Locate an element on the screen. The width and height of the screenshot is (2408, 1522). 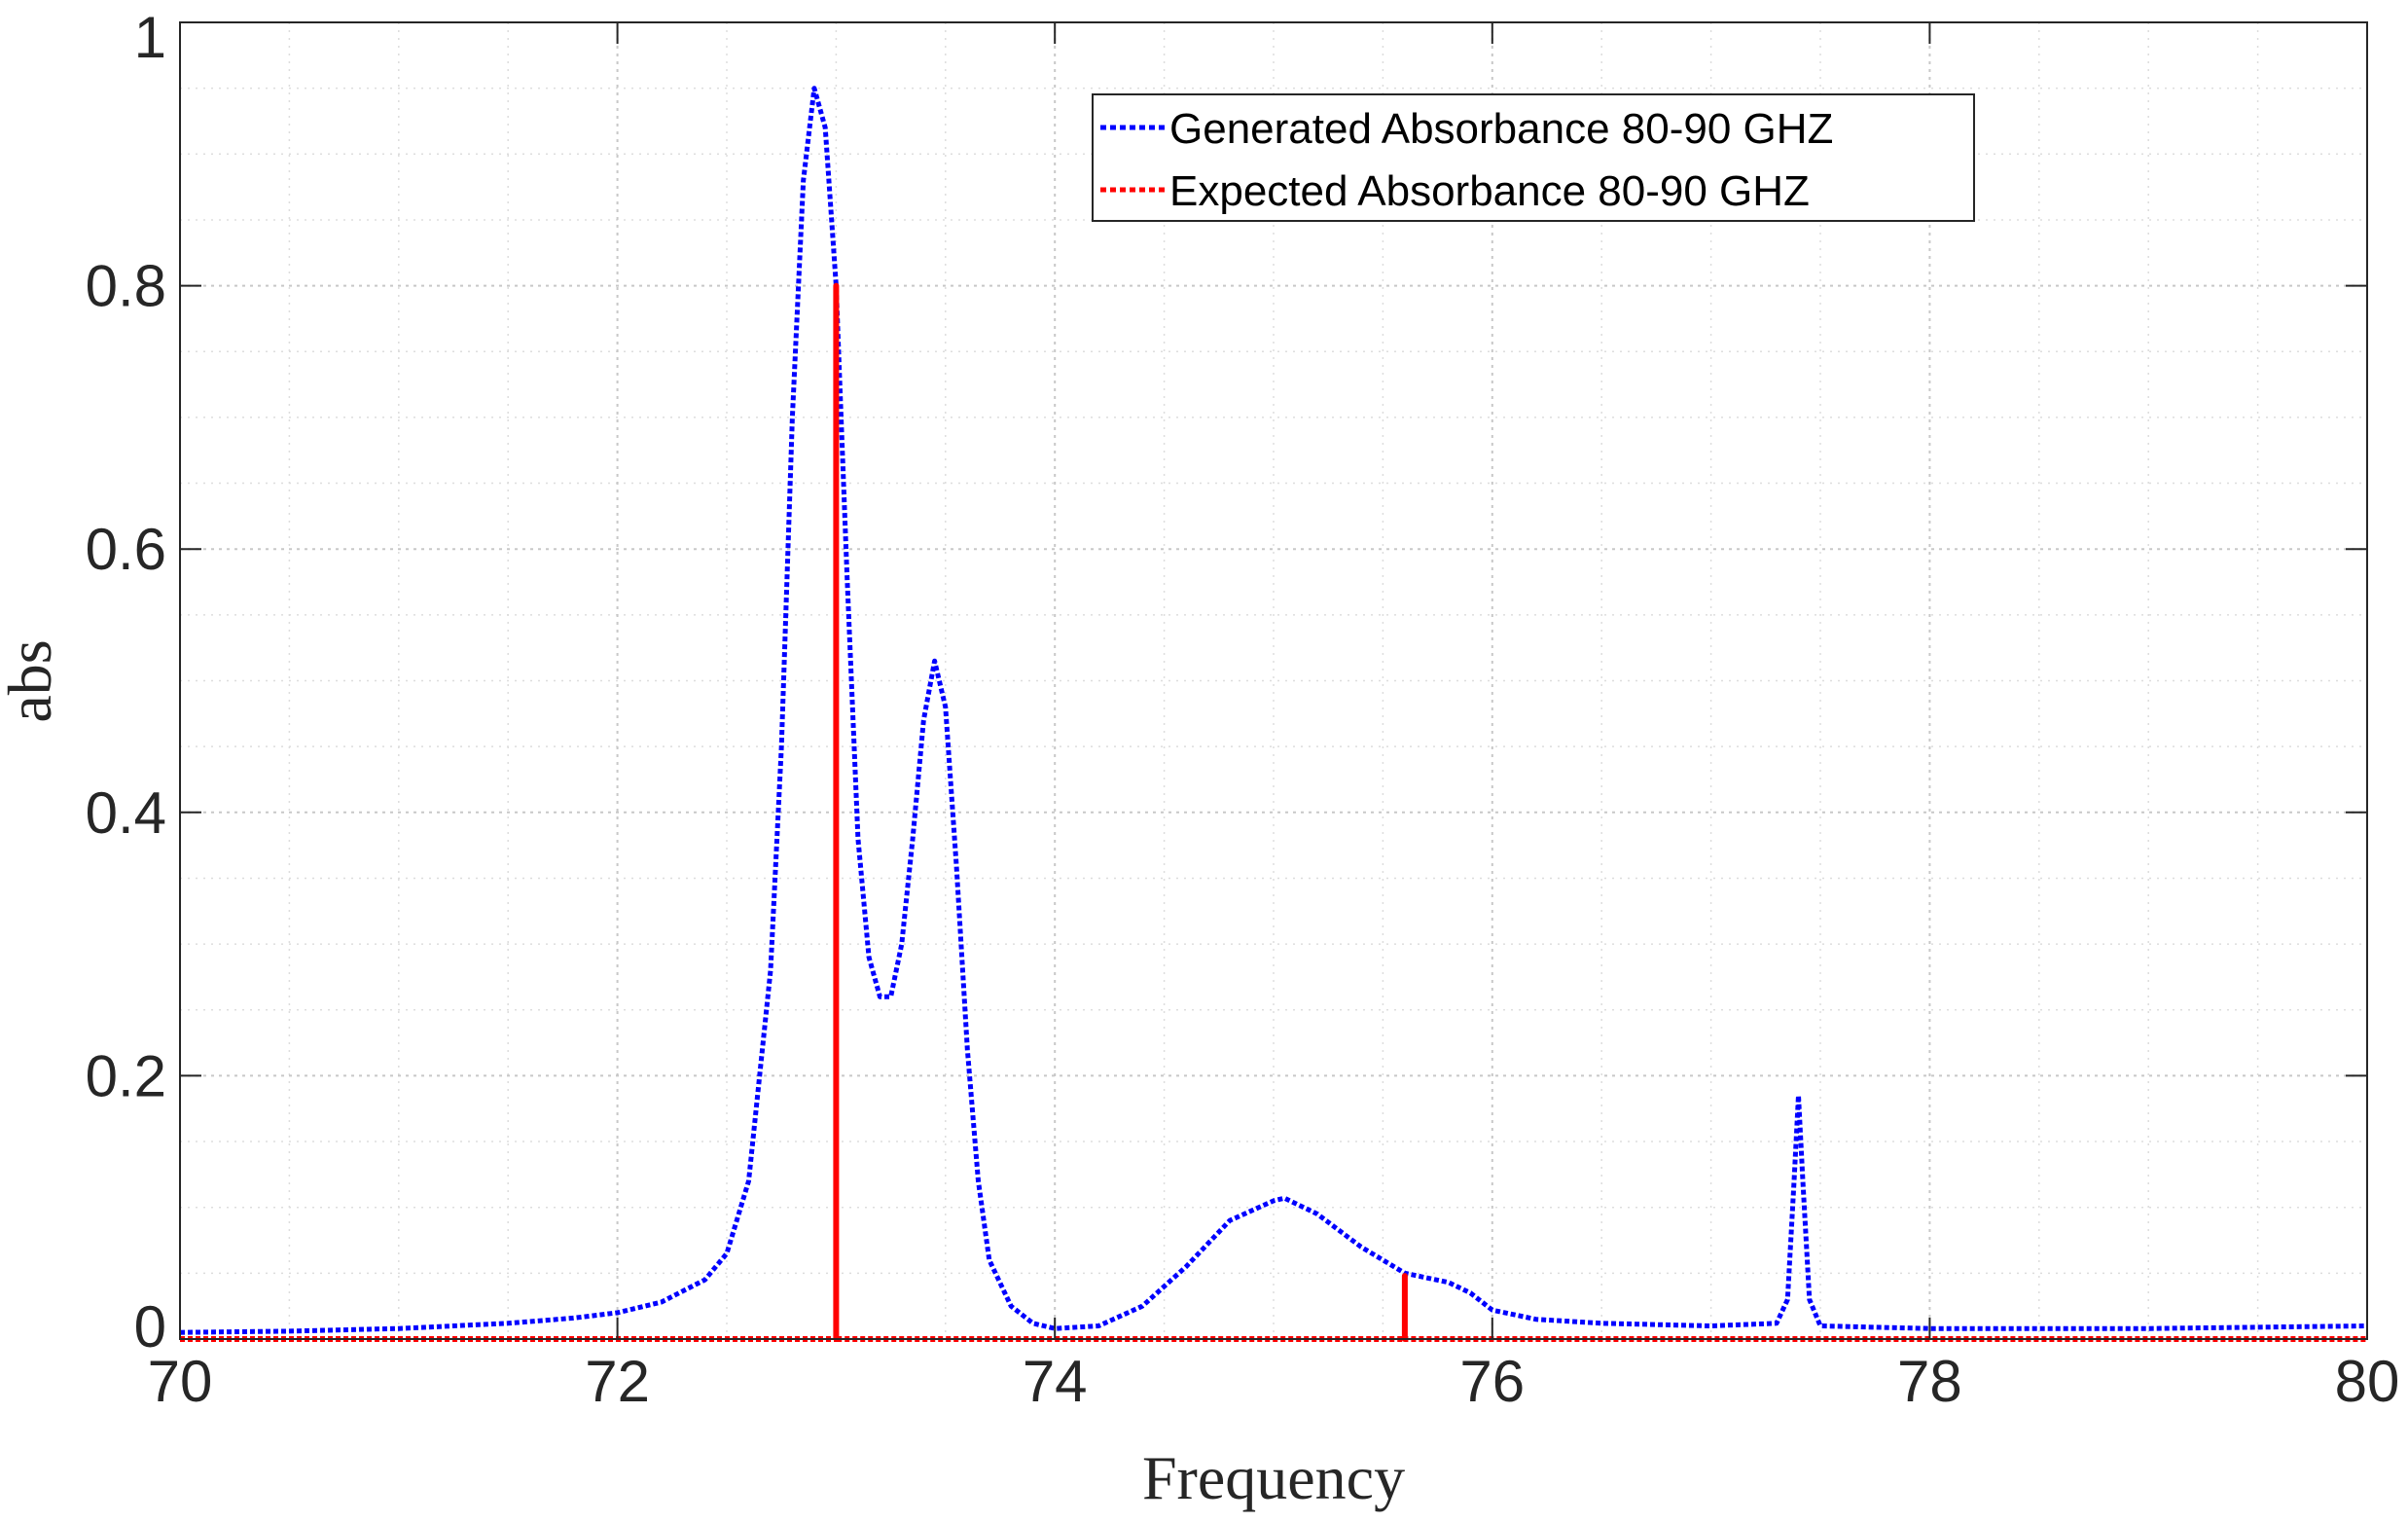
x-axis-label: Frequency is located at coordinates (1273, 1477).